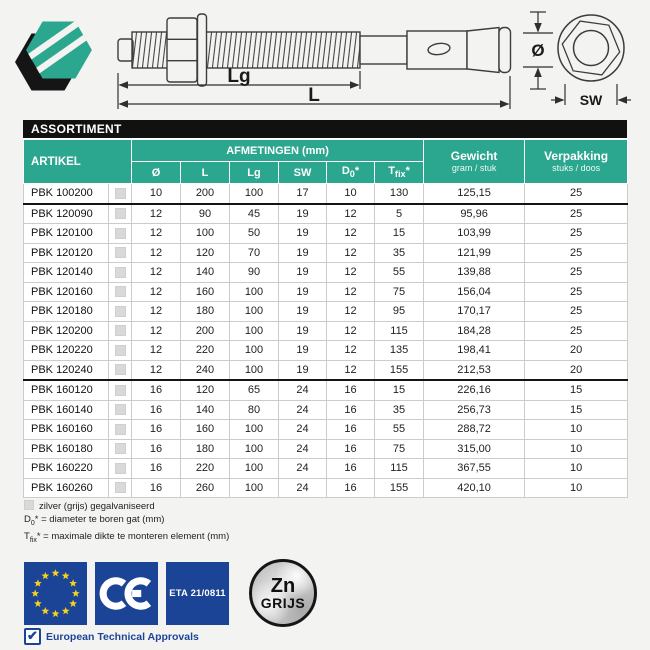 The image size is (650, 650). Describe the element at coordinates (277, 150) in the screenshot. I see `header-afmetingen: AFMETINGEN (mm)` at that location.